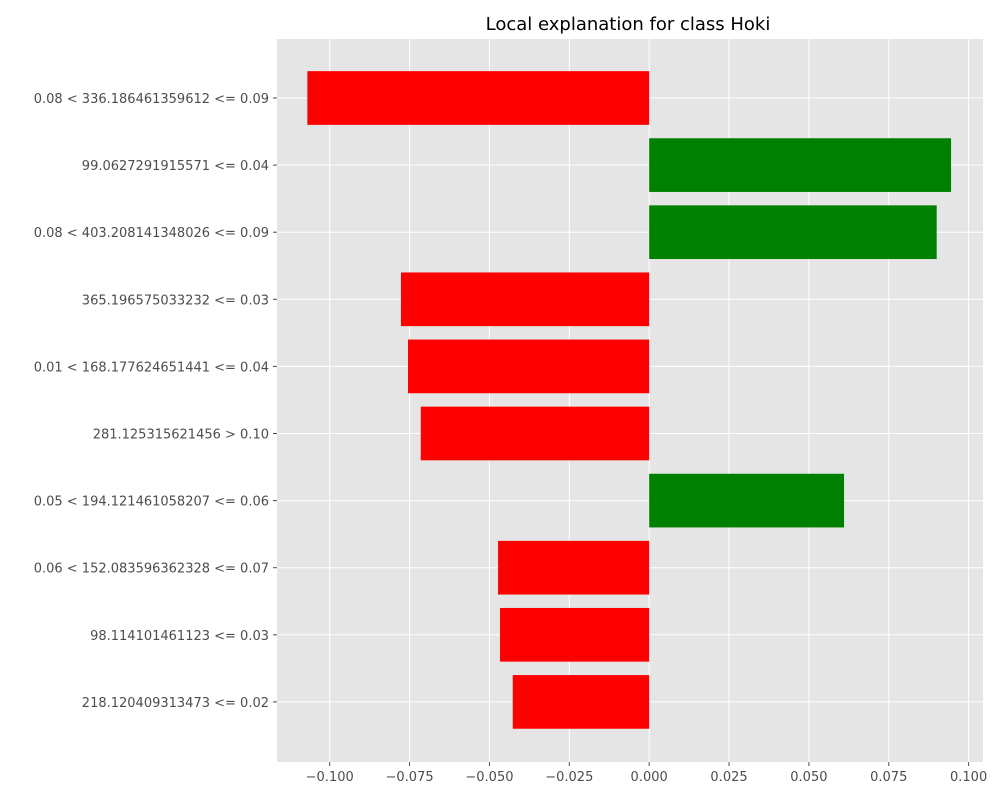 This screenshot has width=1000, height=800. What do you see at coordinates (628, 24) in the screenshot?
I see `chart-title: Local explanation for class Hoki` at bounding box center [628, 24].